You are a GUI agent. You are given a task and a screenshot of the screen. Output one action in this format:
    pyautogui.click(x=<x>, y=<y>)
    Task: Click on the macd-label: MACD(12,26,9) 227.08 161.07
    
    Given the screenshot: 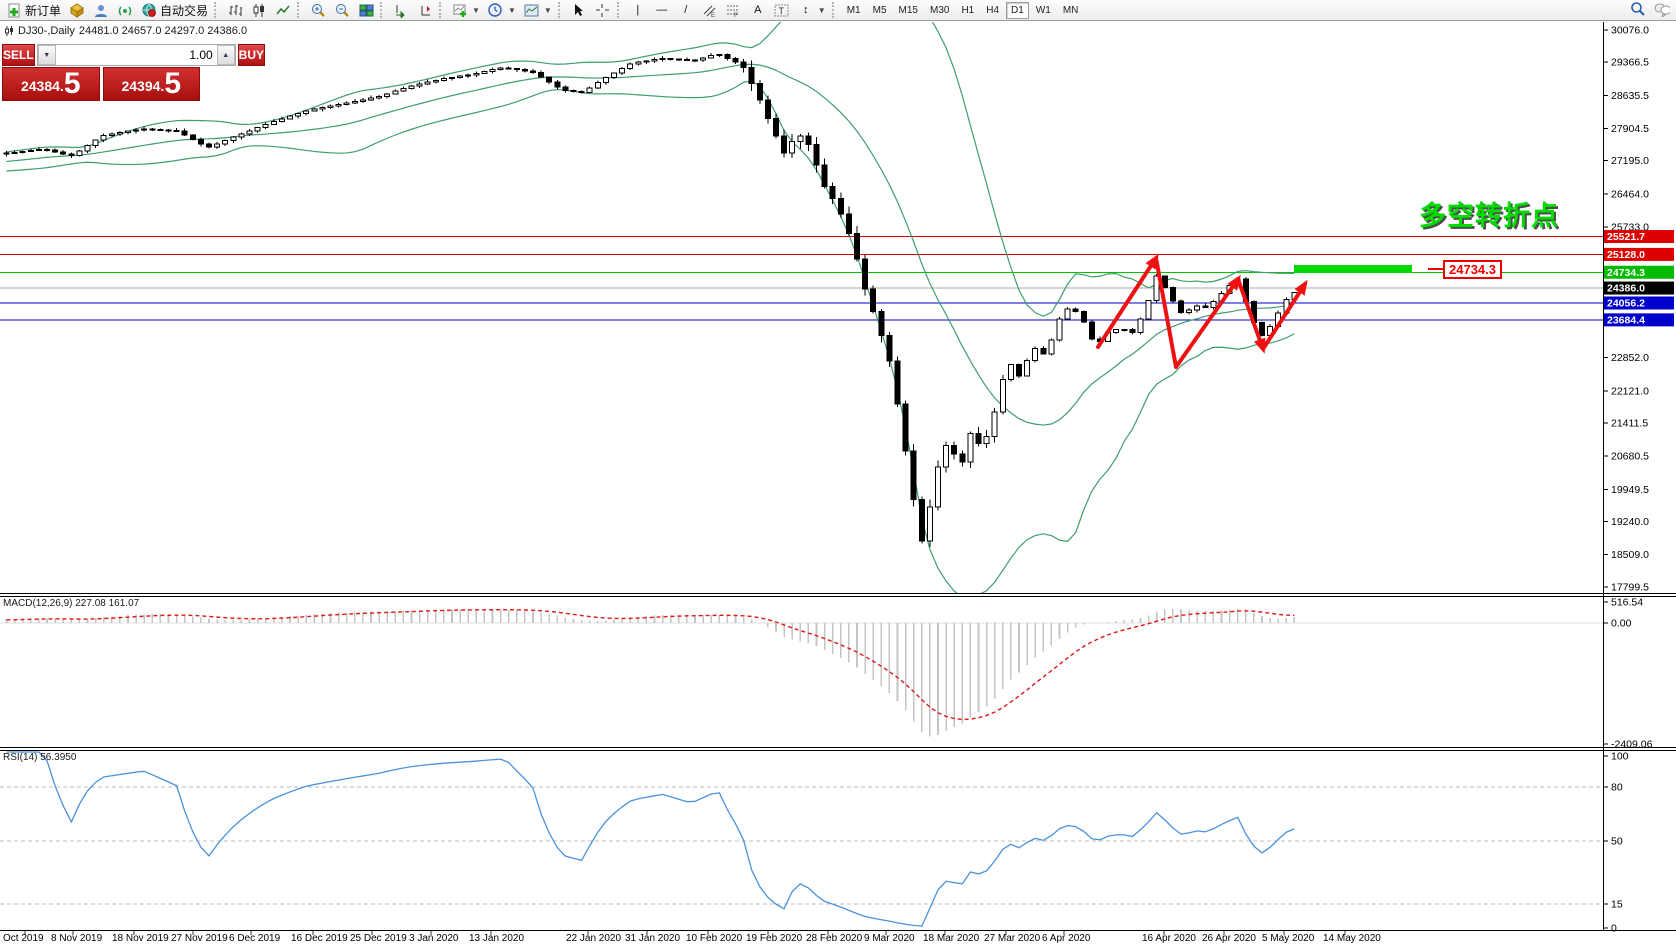 What is the action you would take?
    pyautogui.click(x=71, y=603)
    